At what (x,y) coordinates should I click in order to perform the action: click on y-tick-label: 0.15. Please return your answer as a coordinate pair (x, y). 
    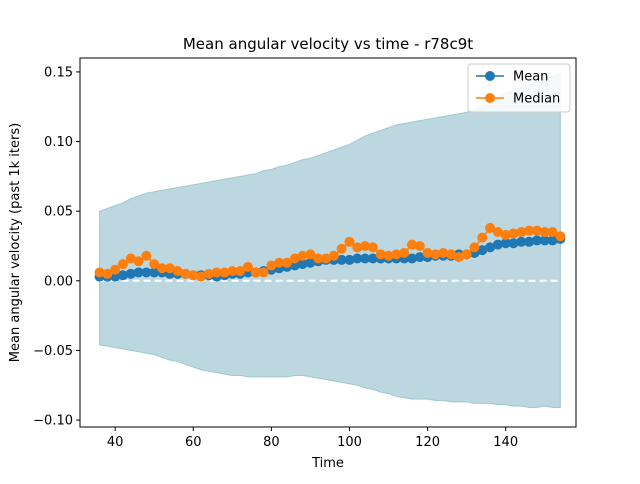
    Looking at the image, I should click on (58, 72).